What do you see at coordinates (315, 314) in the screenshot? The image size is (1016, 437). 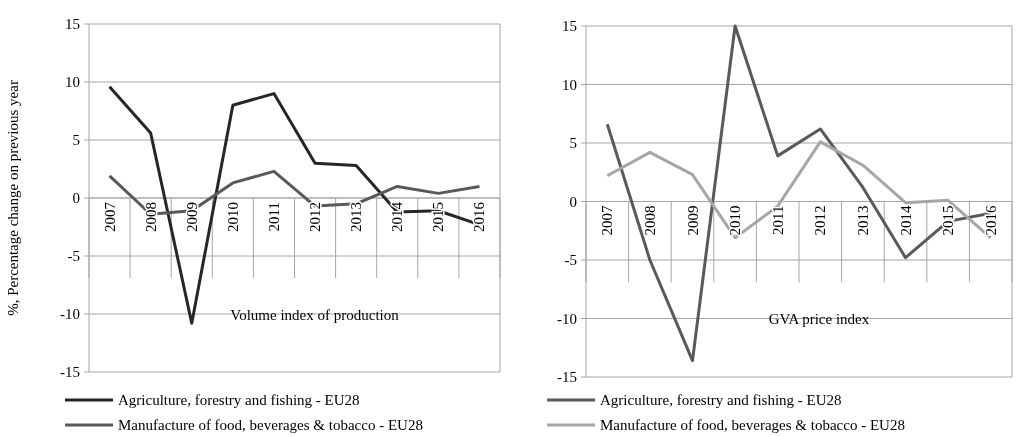 I see `annotation: Volume index of production` at bounding box center [315, 314].